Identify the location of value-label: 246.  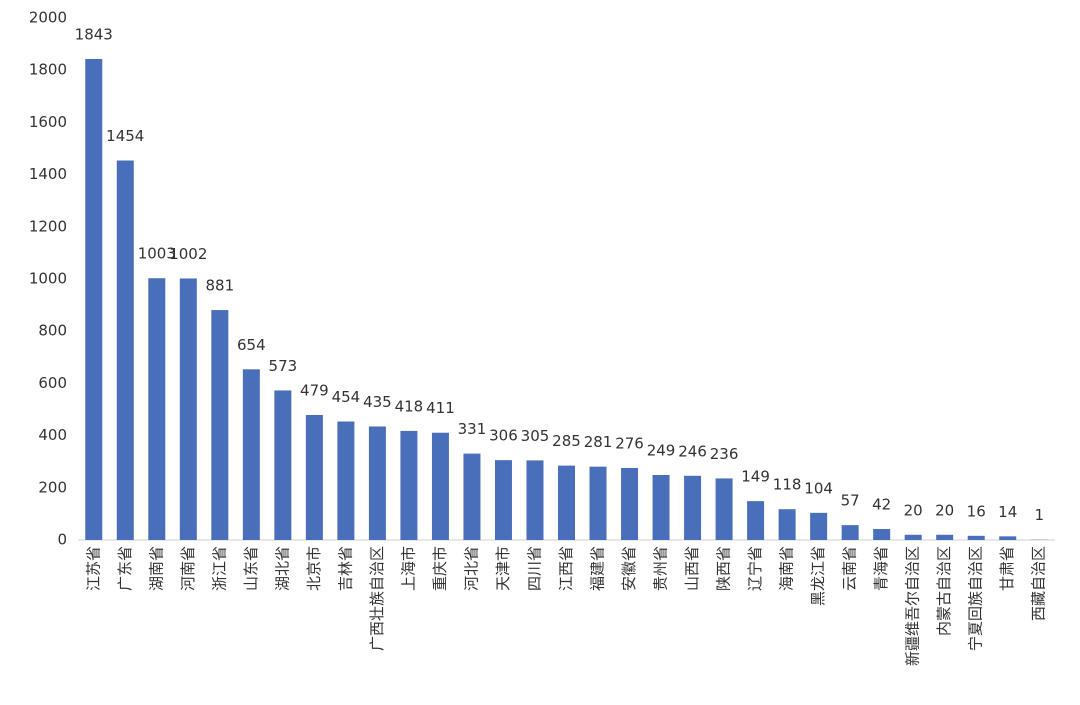
(692, 451).